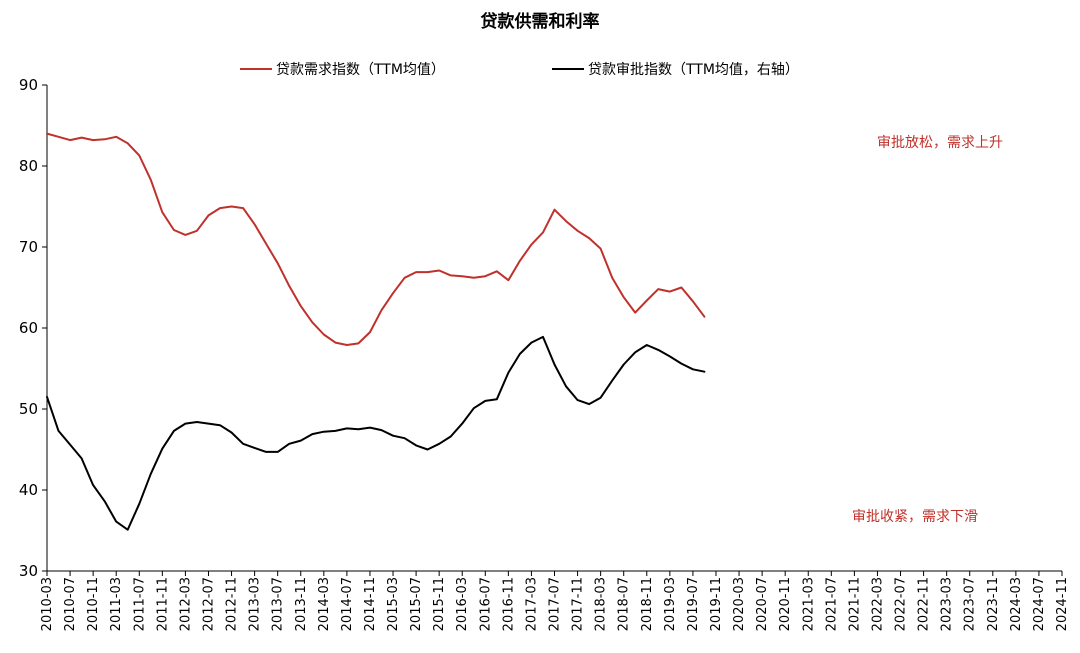 This screenshot has width=1080, height=653. I want to click on legend: 贷款需求指数（TTM均值） 贷款审批指数（TTM均值，右轴）, so click(519, 70).